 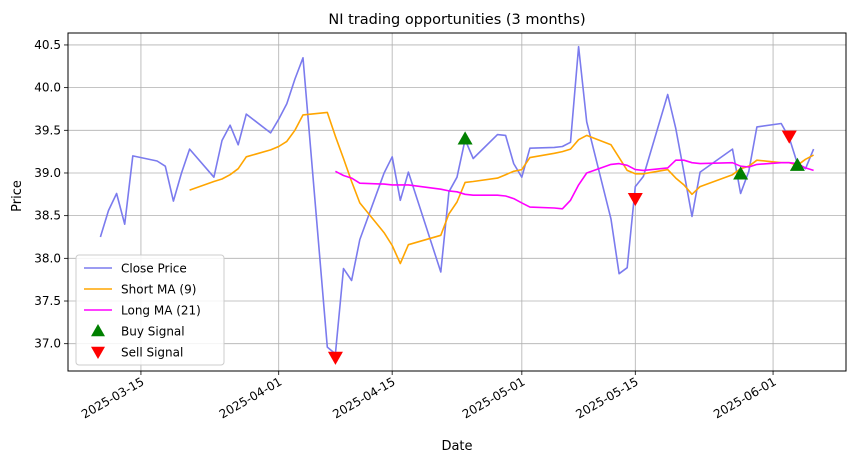 I want to click on y-tick-label: 37.0, so click(x=47, y=344).